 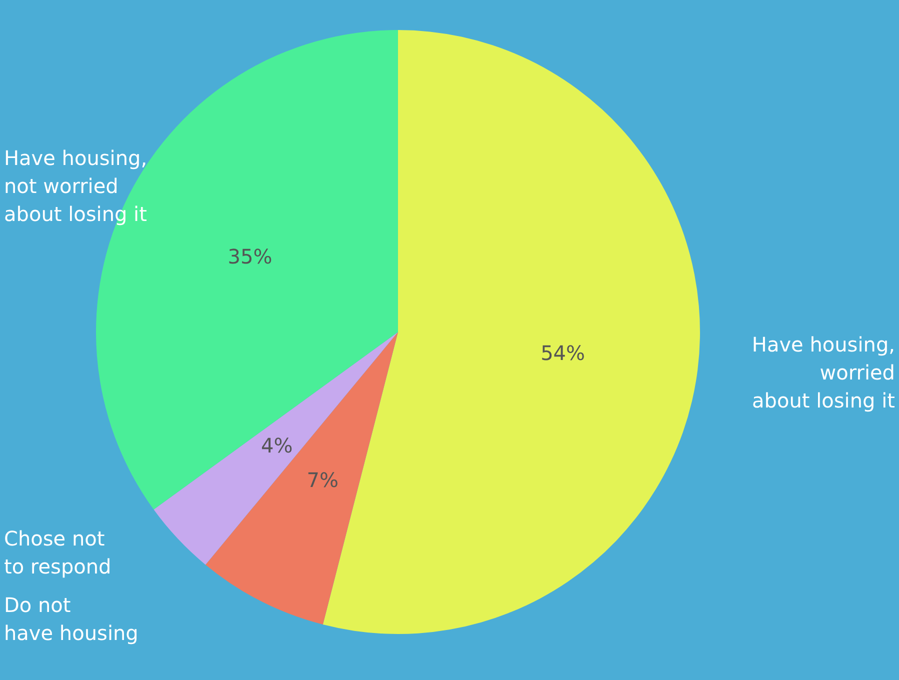 I want to click on slice-label: Chose not to respond, so click(x=58, y=552).